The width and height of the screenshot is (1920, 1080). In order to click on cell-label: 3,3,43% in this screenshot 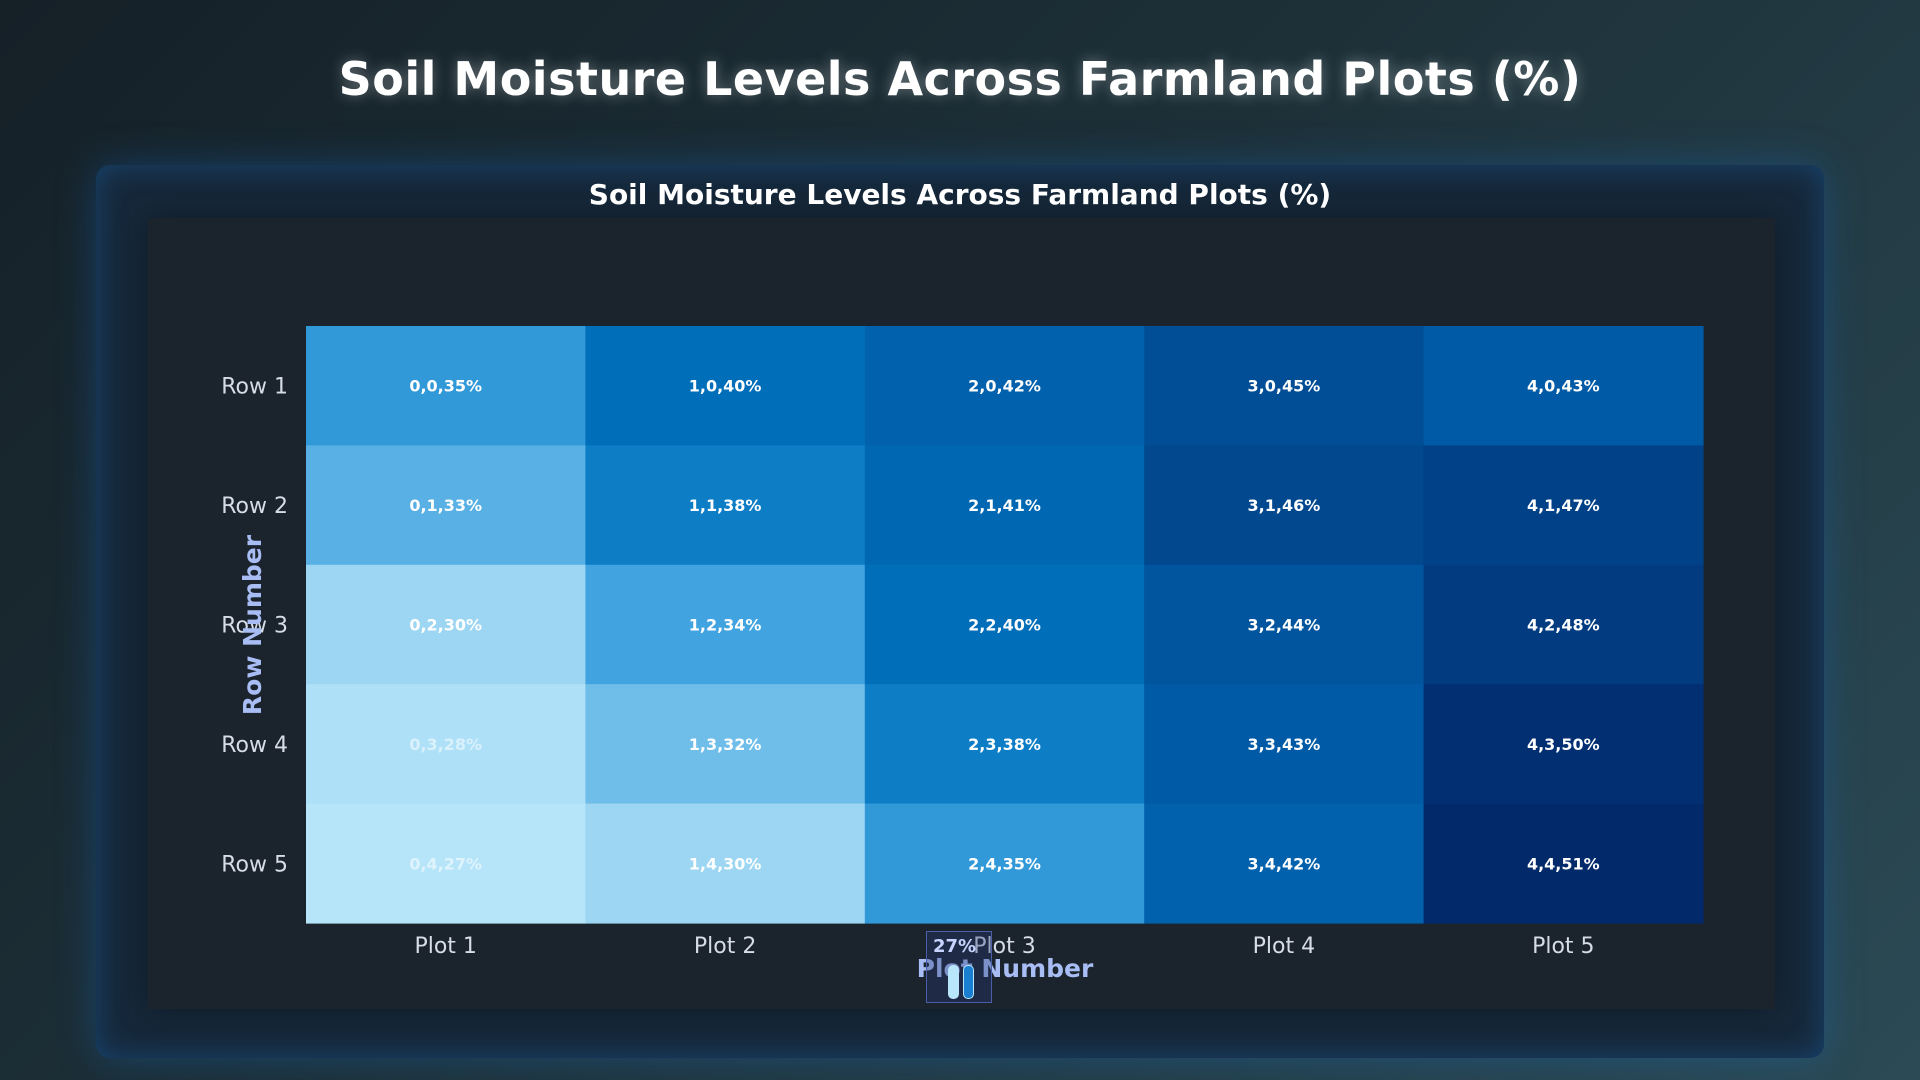, I will do `click(1284, 744)`.